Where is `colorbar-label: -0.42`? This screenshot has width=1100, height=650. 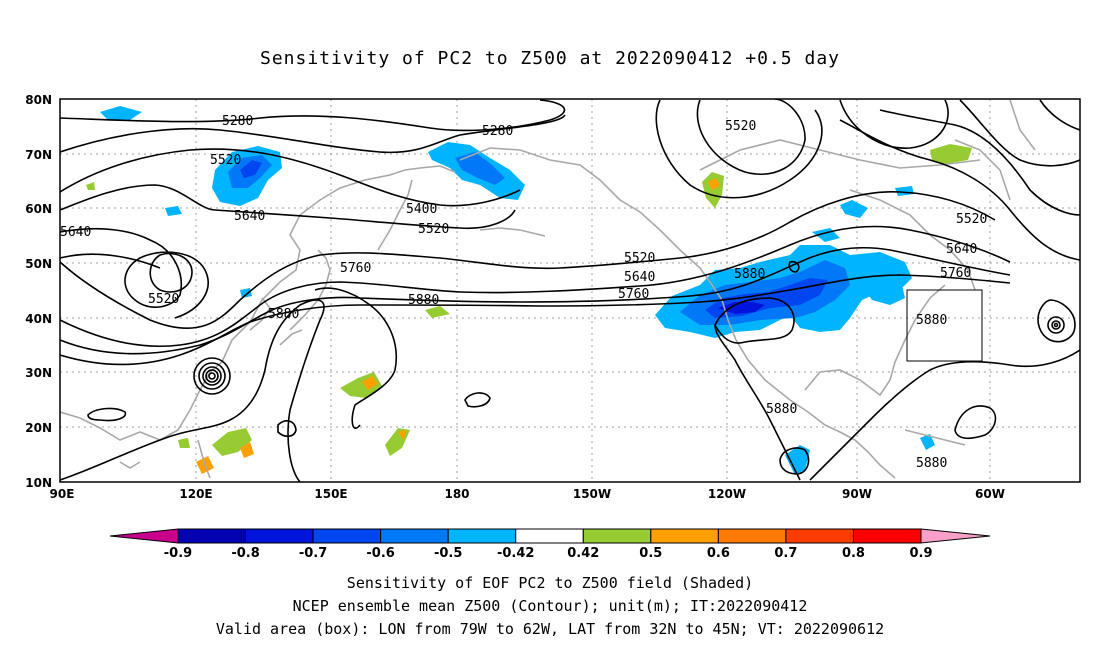 colorbar-label: -0.42 is located at coordinates (515, 553).